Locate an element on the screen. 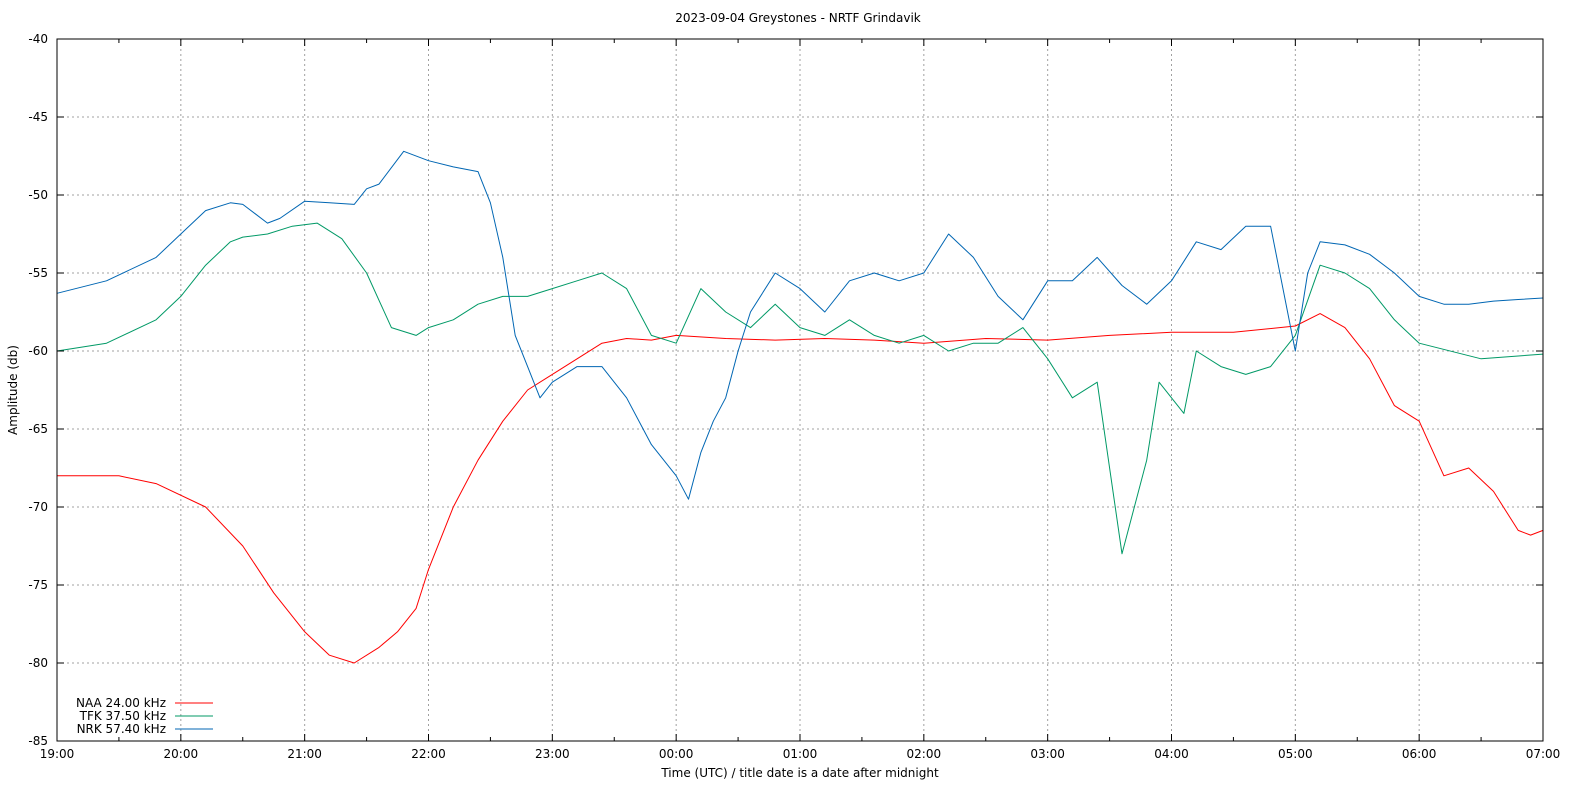  y-tick-label: -50 is located at coordinates (38, 195).